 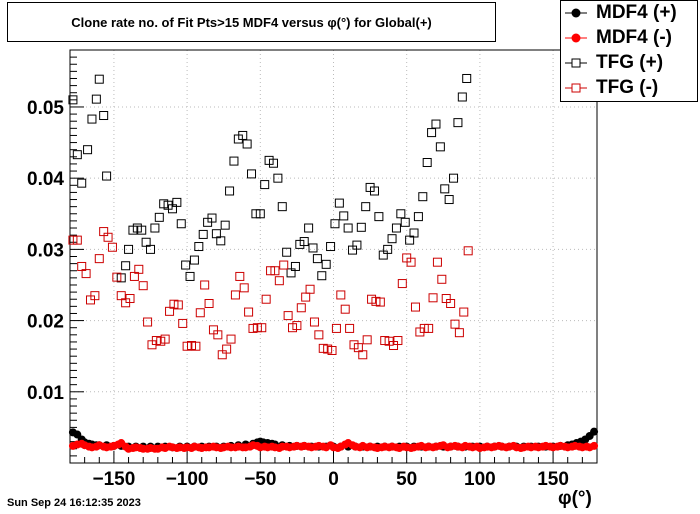 I want to click on filled-circle-icon, so click(x=576, y=13).